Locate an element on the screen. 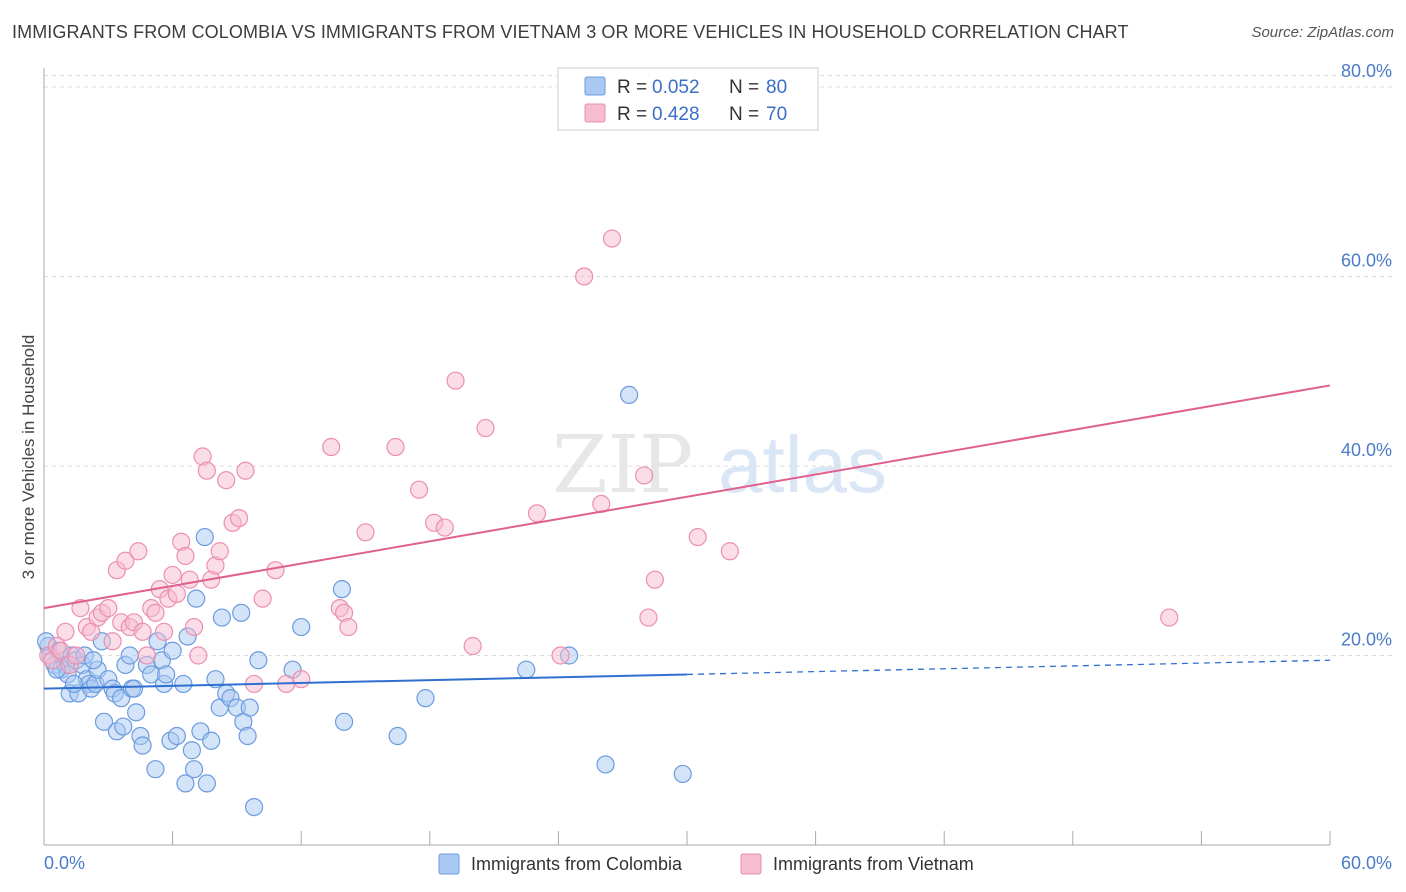  watermark-zip: ZIP is located at coordinates (622, 464).